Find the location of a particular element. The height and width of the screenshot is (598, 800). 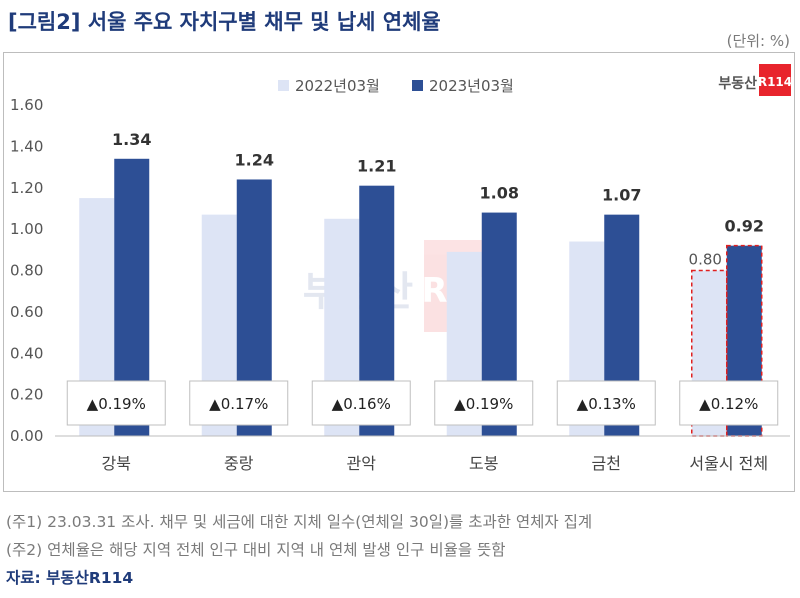

x-tick-label: 금천 is located at coordinates (606, 463).